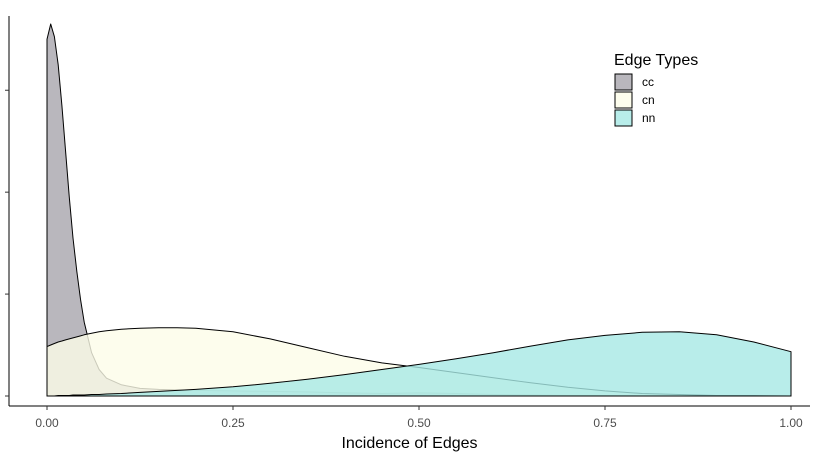 Image resolution: width=818 pixels, height=456 pixels. What do you see at coordinates (656, 89) in the screenshot?
I see `legend: Edge Types cc cn nn` at bounding box center [656, 89].